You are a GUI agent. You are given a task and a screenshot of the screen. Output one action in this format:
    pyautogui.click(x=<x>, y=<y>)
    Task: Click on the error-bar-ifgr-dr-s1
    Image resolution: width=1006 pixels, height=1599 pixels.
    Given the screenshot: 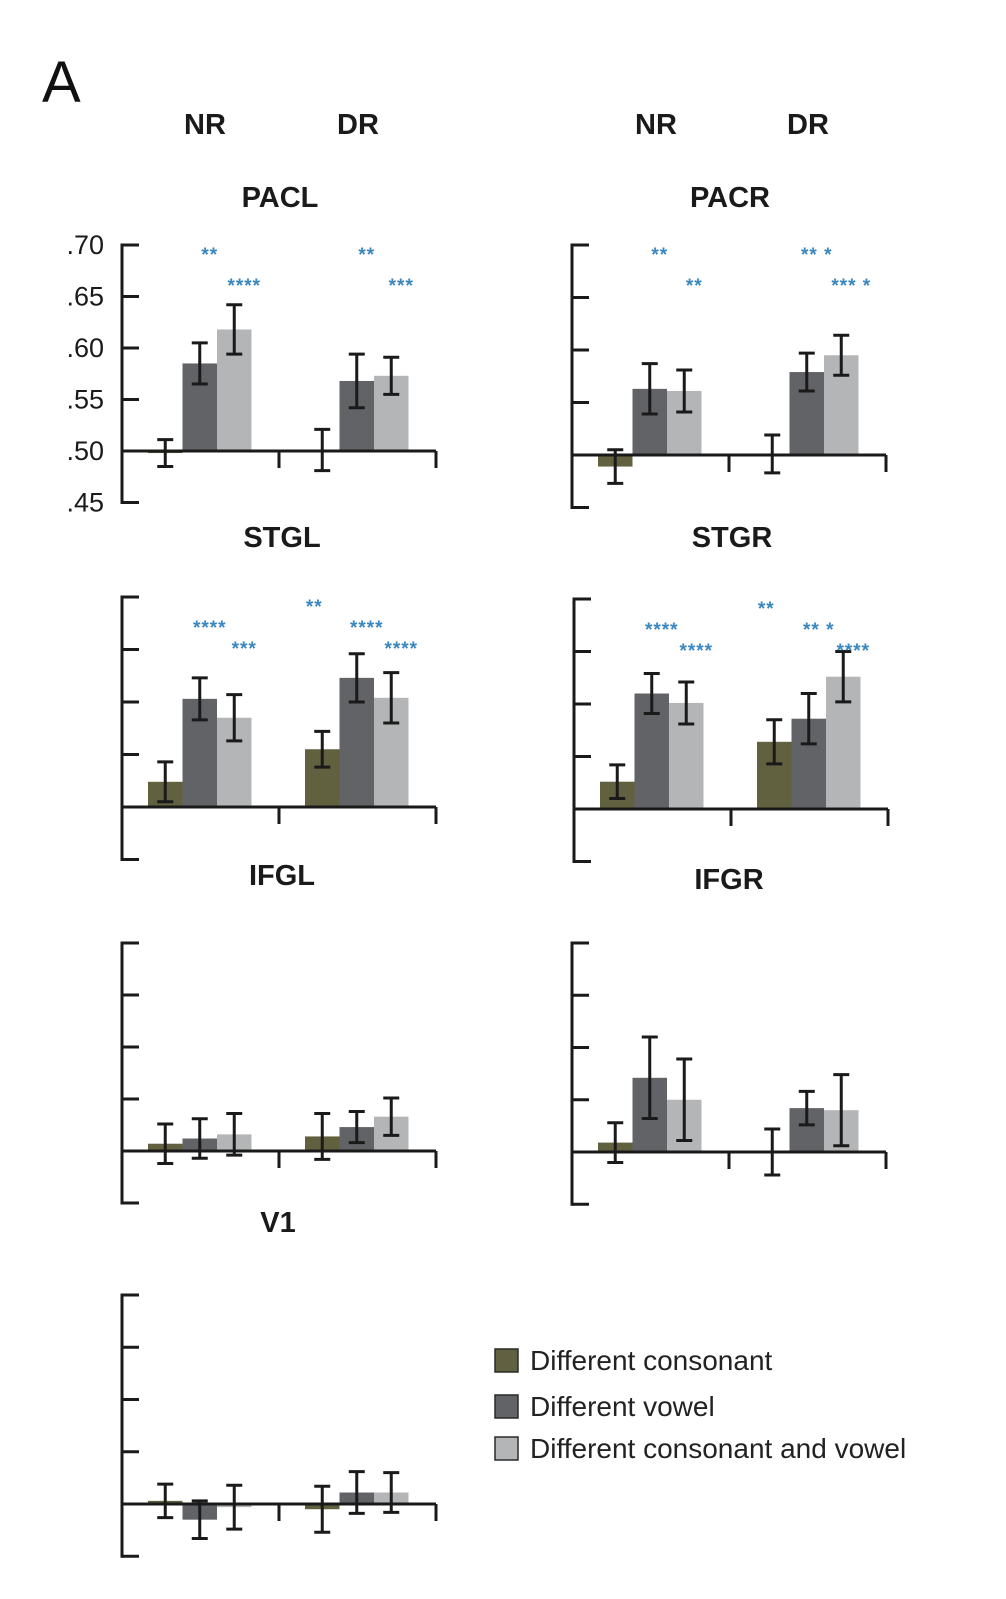 What is the action you would take?
    pyautogui.click(x=806, y=1108)
    